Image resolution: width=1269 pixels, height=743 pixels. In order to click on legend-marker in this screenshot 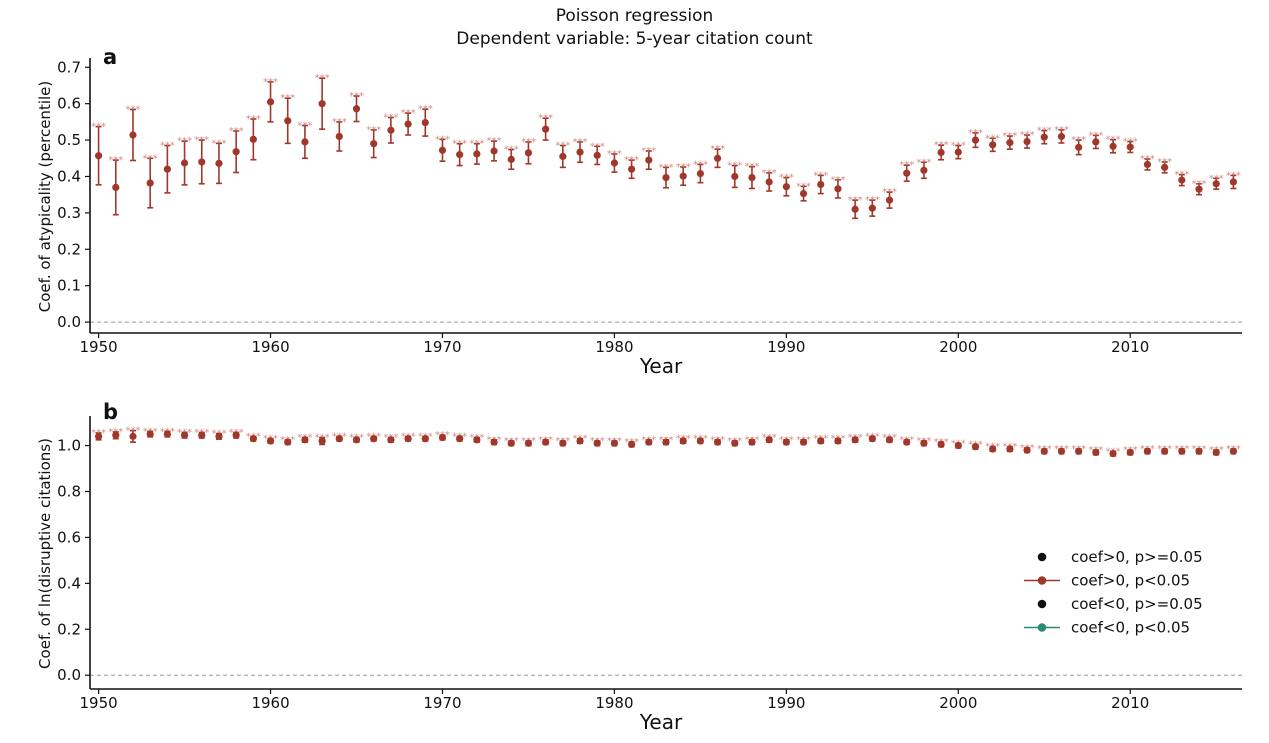, I will do `click(1042, 557)`.